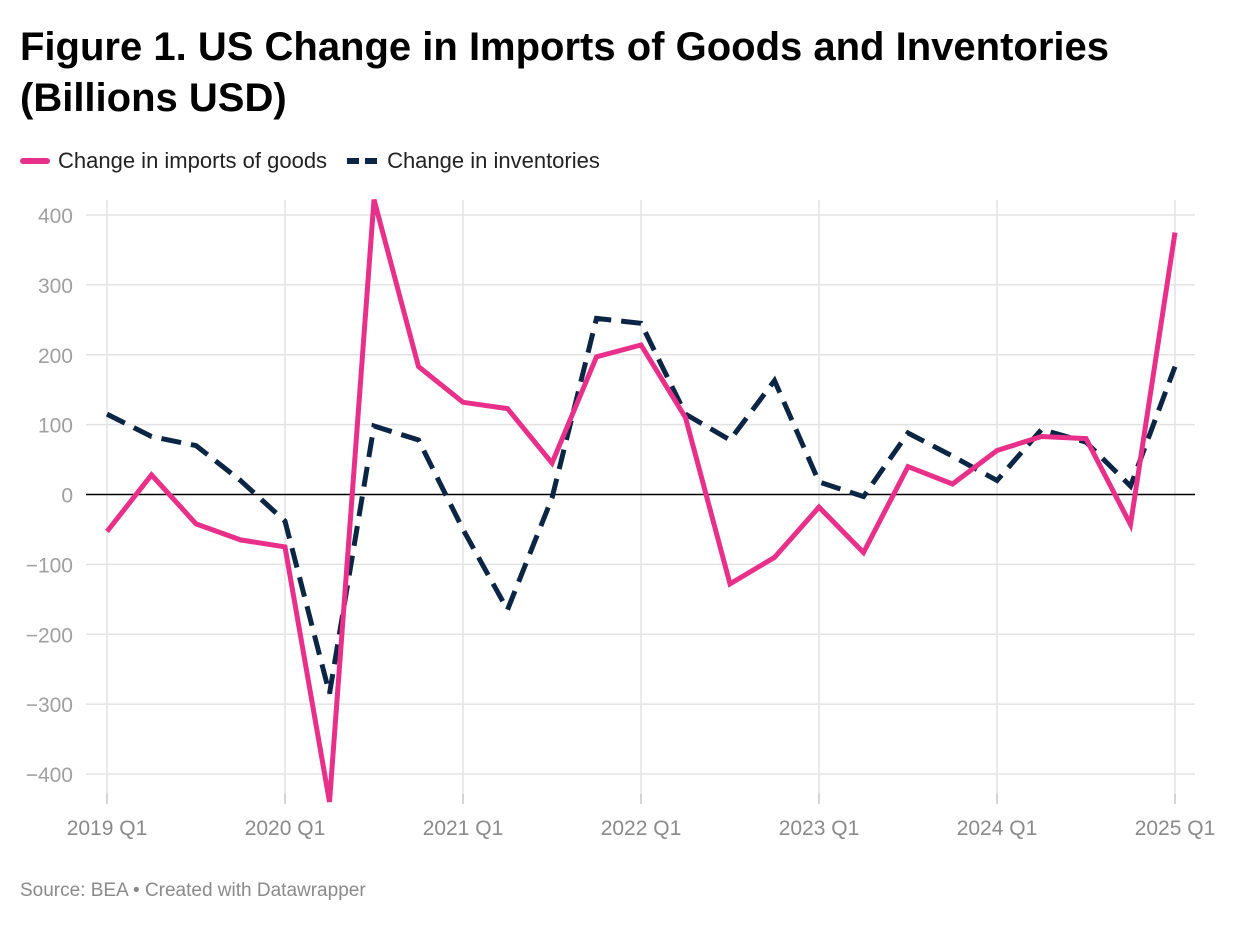 This screenshot has height=926, width=1240. Describe the element at coordinates (493, 160) in the screenshot. I see `legend-label-inventories: Change in inventories` at that location.